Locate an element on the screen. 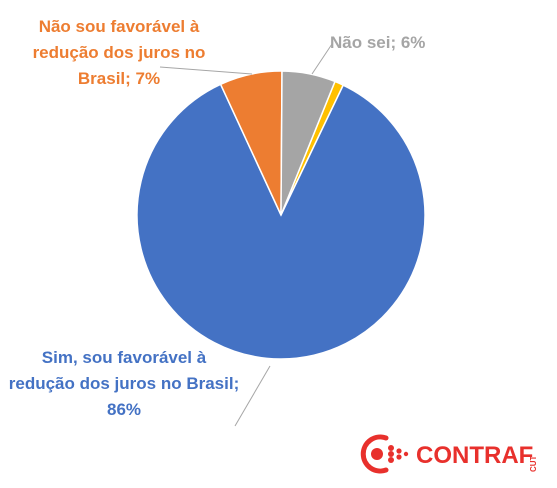 The image size is (557, 488). data-label-line: redução dos juros no Brasil; is located at coordinates (124, 383).